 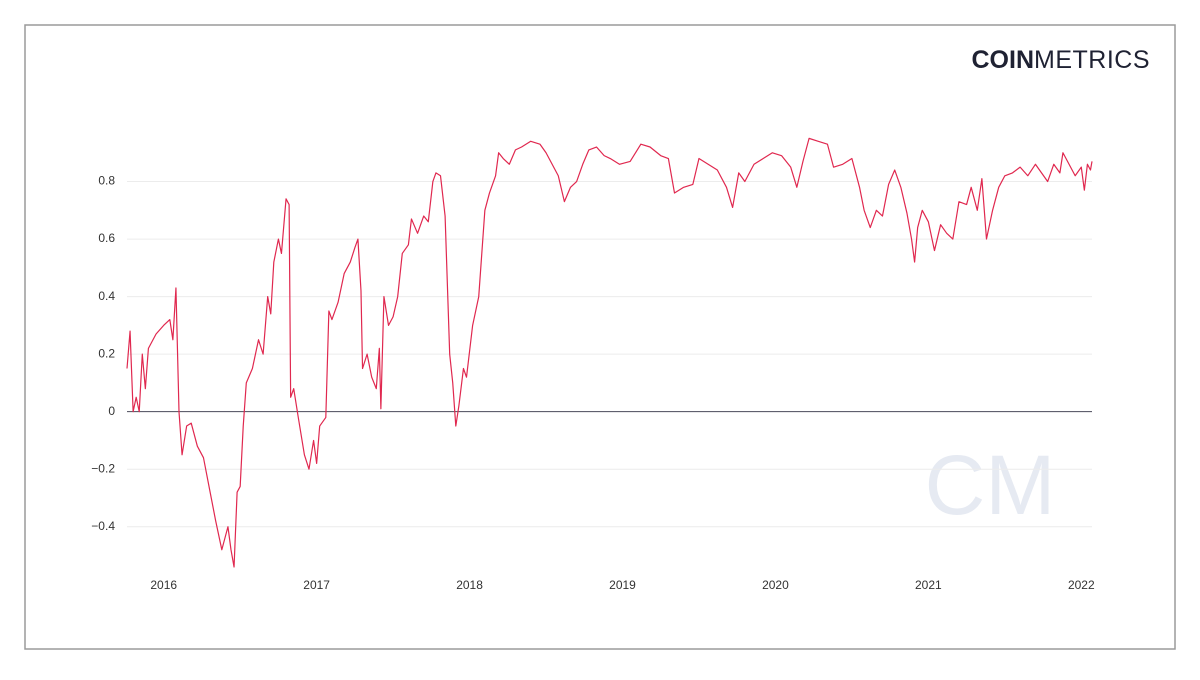 What do you see at coordinates (1081, 585) in the screenshot?
I see `x-tick-label: 2022` at bounding box center [1081, 585].